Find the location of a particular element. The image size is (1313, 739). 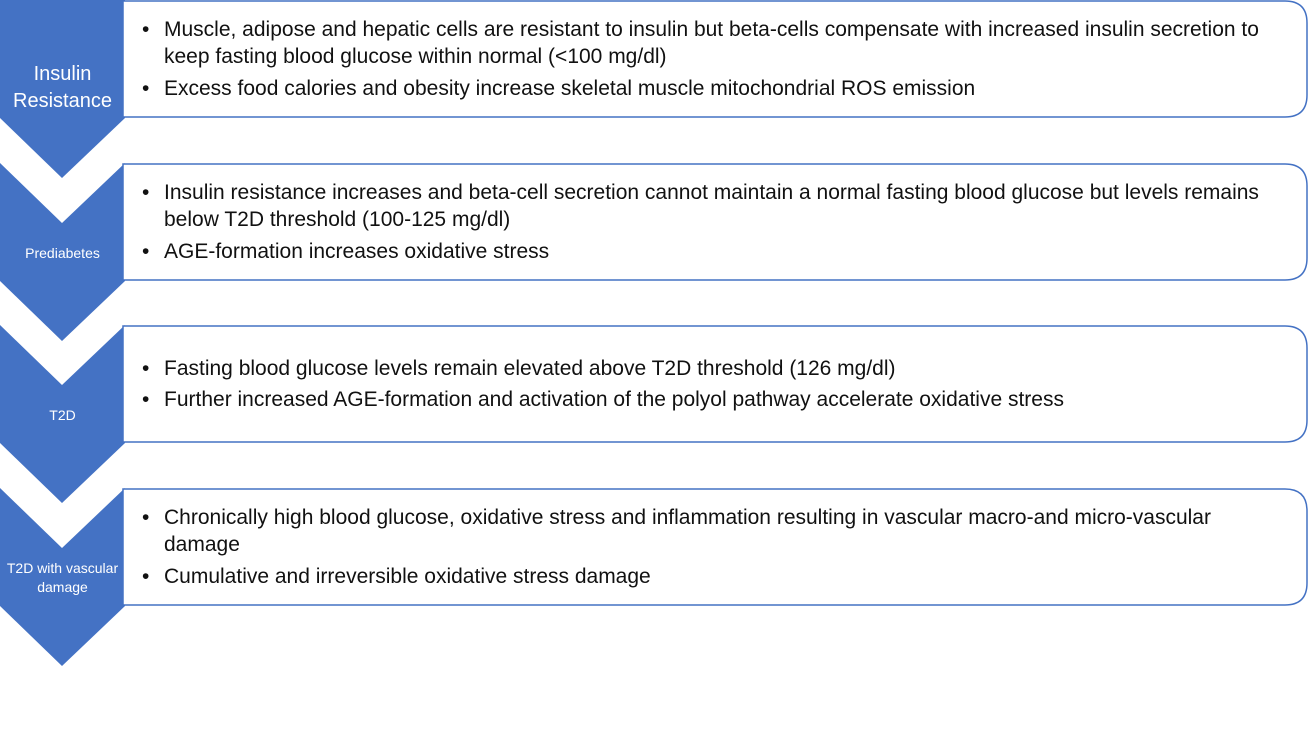

bullet-item: AGE-formation increases oxidative stress is located at coordinates (709, 252).